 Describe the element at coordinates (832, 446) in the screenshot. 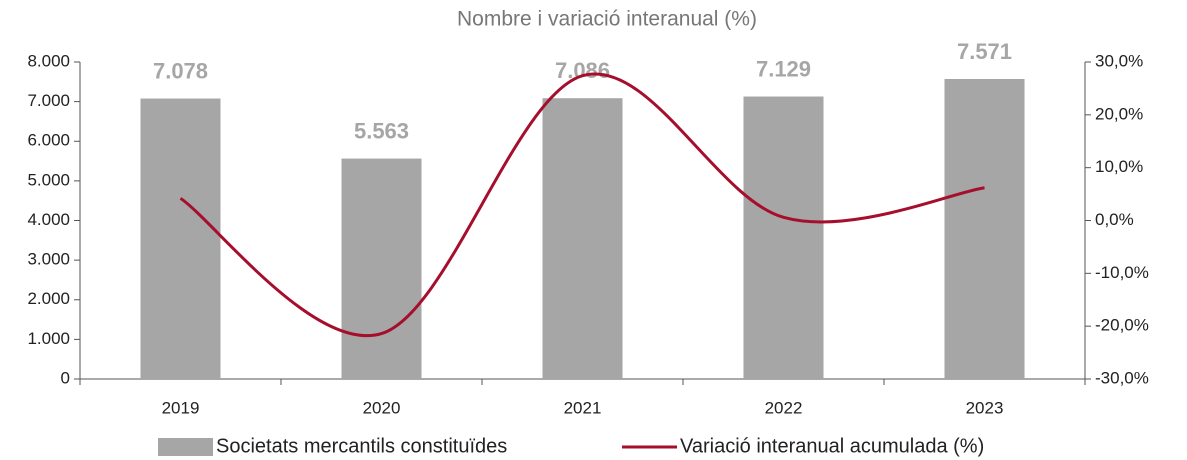

I see `legend-label: Variació interanual acumulada (%)` at that location.